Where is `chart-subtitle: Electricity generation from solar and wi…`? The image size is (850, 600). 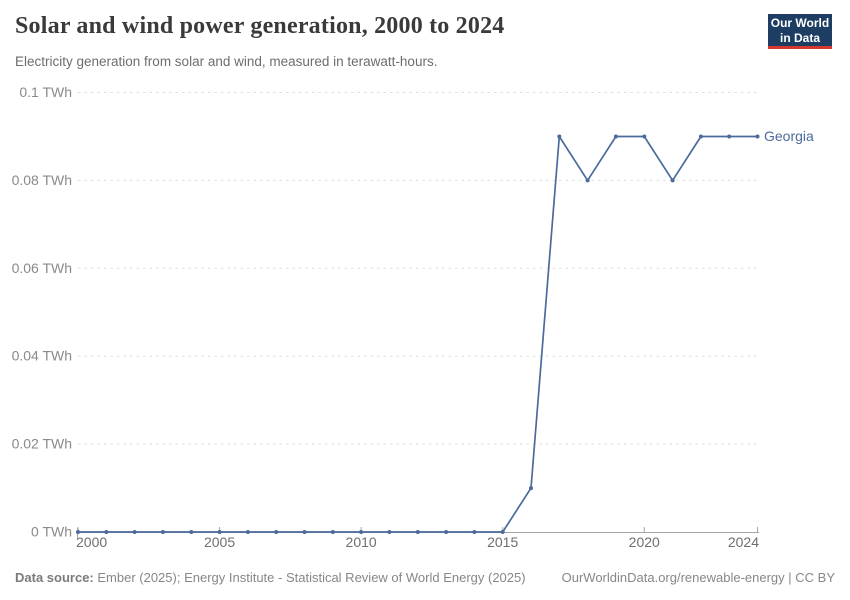 chart-subtitle: Electricity generation from solar and wi… is located at coordinates (226, 61).